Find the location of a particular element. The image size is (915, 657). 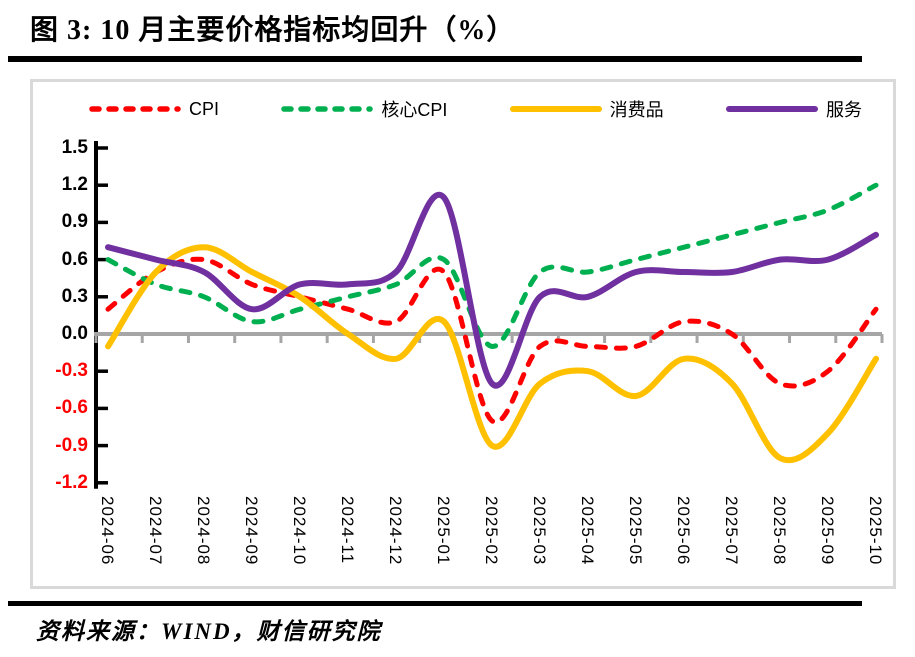

legend-label: 核心CPI is located at coordinates (414, 110).